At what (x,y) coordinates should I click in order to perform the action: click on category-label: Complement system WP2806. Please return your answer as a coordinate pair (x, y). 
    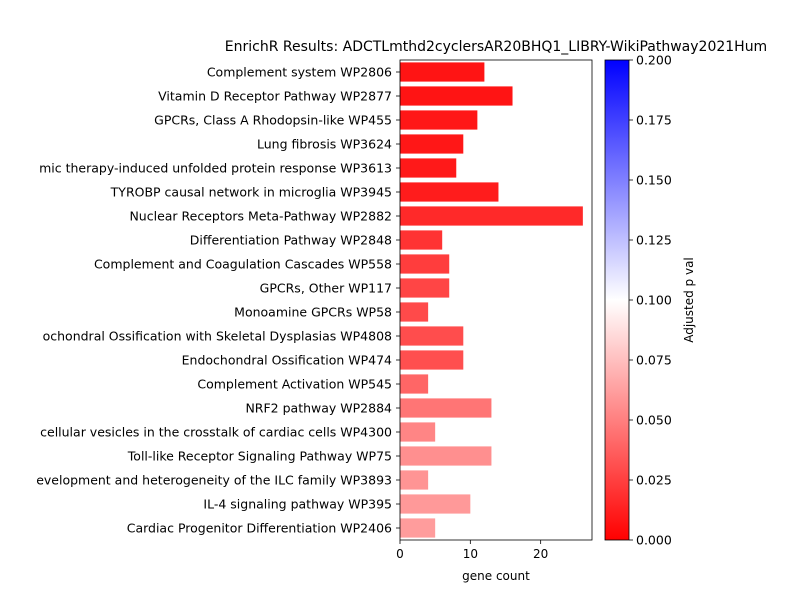
    Looking at the image, I should click on (299, 72).